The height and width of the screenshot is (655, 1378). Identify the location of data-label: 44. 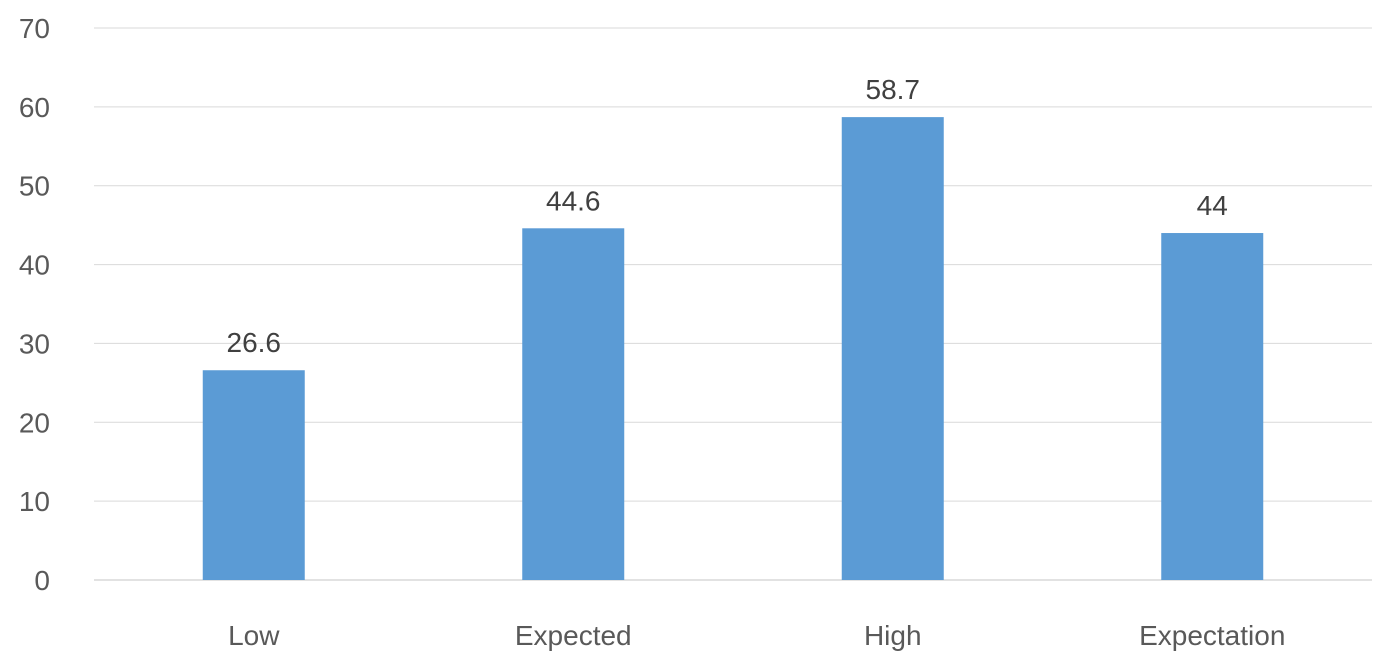
(1212, 205).